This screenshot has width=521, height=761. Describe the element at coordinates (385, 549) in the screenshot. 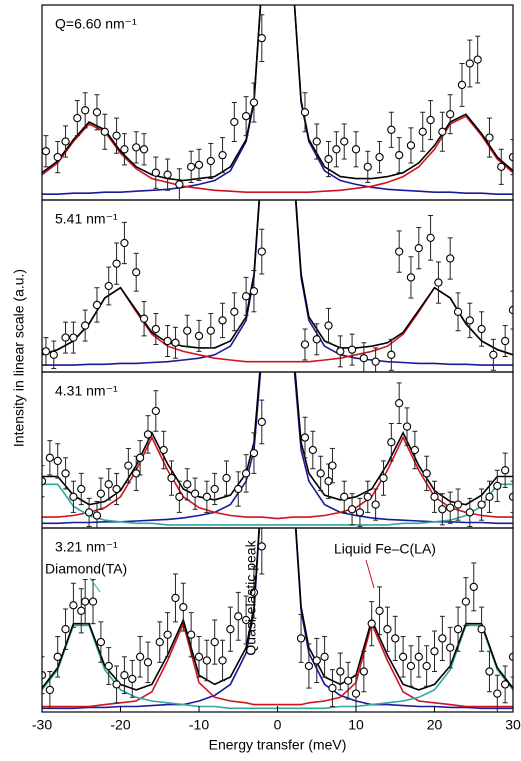

I see `annotation: Liquid Fe–C(LA)` at that location.